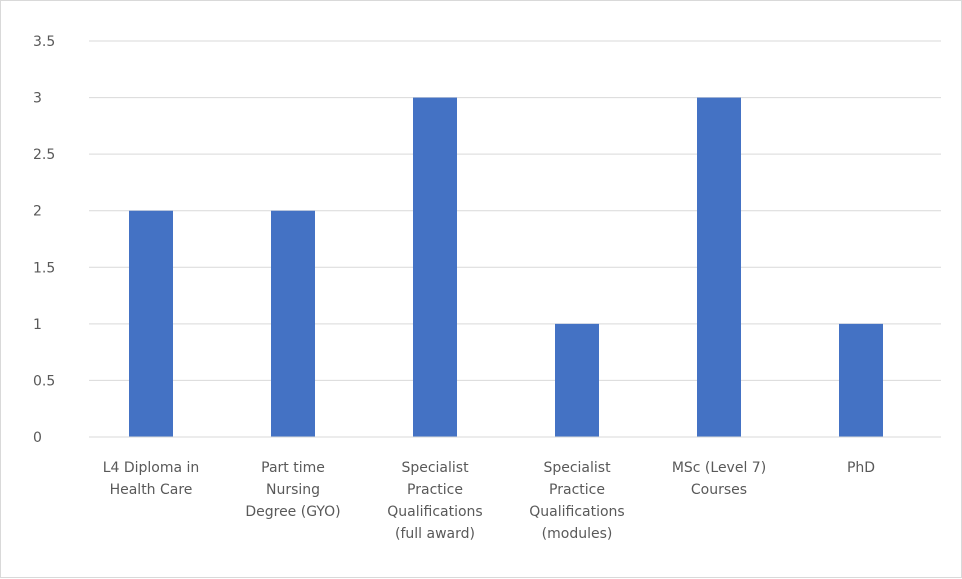  Describe the element at coordinates (151, 490) in the screenshot. I see `x-category-label-line: Health Care` at that location.